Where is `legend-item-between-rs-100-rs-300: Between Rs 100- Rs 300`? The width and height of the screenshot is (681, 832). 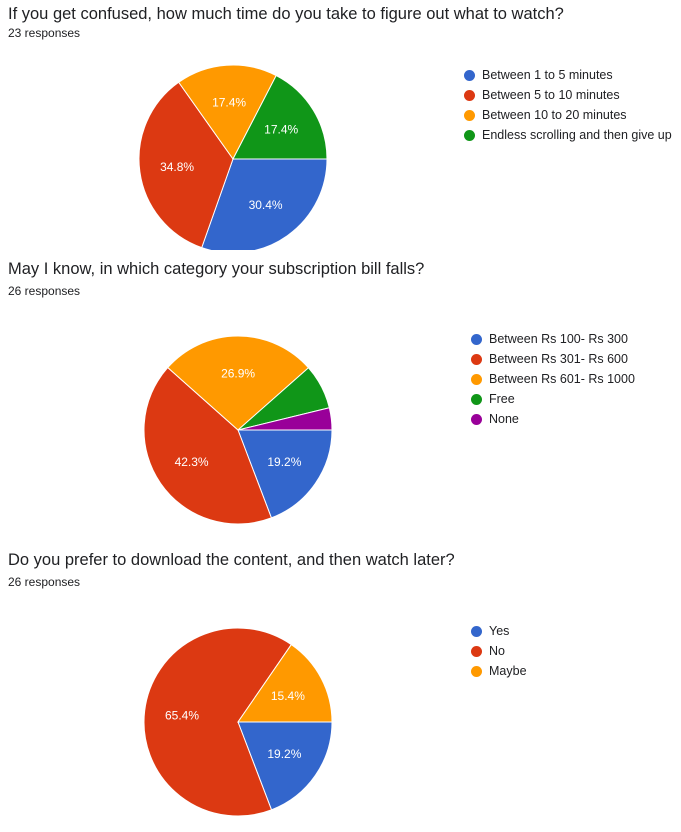 legend-item-between-rs-100-rs-300: Between Rs 100- Rs 300 is located at coordinates (553, 339).